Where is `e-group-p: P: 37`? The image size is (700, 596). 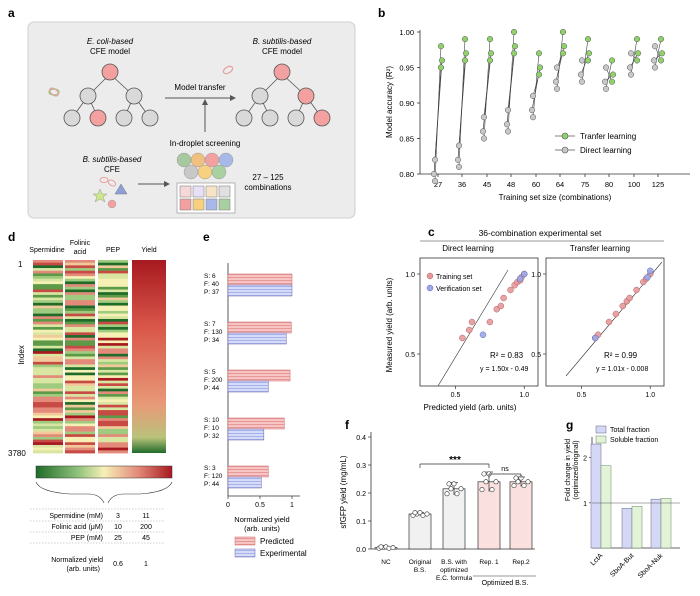 e-group-p: P: 37 is located at coordinates (212, 292).